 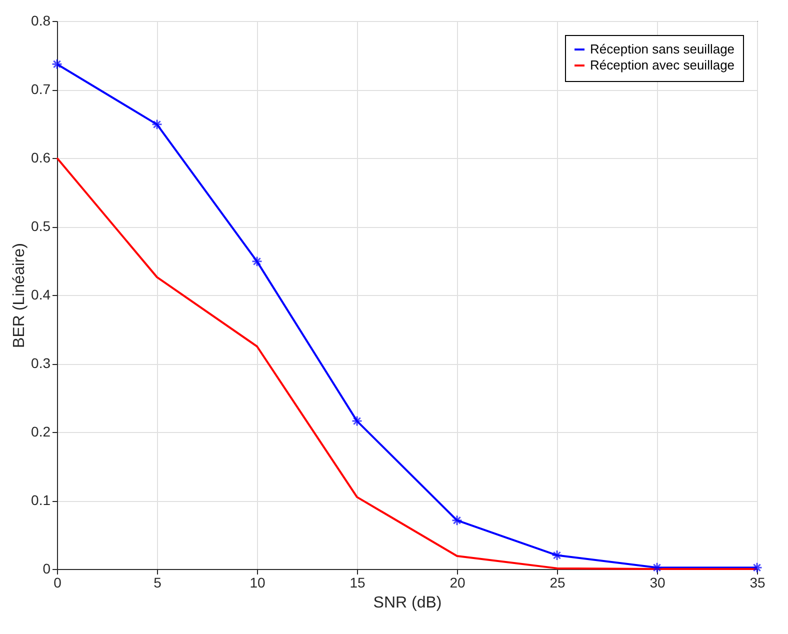 I want to click on x-axis-title: SNR (dB), so click(x=407, y=603).